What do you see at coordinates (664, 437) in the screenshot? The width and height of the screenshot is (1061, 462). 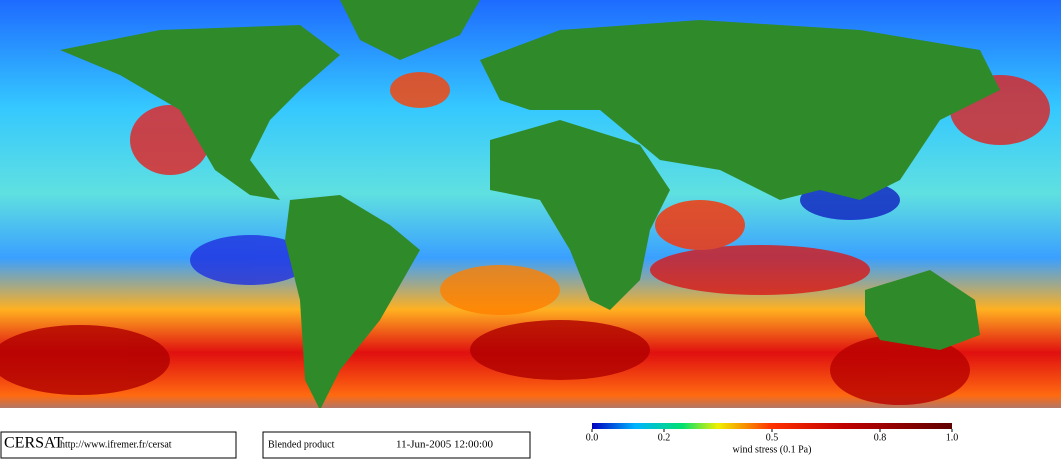 I see `colorbar-tick-label: 0.2` at bounding box center [664, 437].